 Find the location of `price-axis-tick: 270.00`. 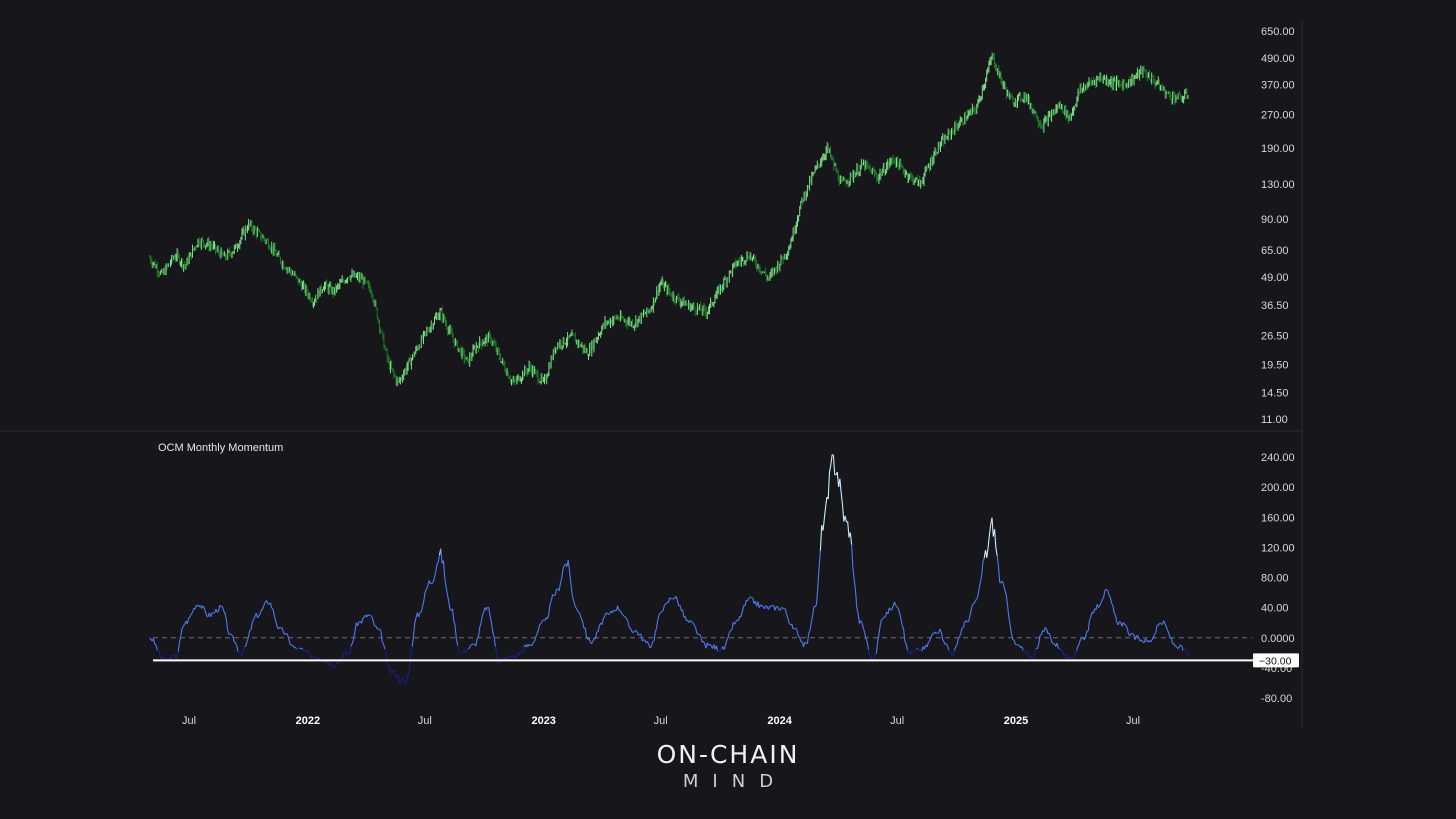

price-axis-tick: 270.00 is located at coordinates (1278, 116).